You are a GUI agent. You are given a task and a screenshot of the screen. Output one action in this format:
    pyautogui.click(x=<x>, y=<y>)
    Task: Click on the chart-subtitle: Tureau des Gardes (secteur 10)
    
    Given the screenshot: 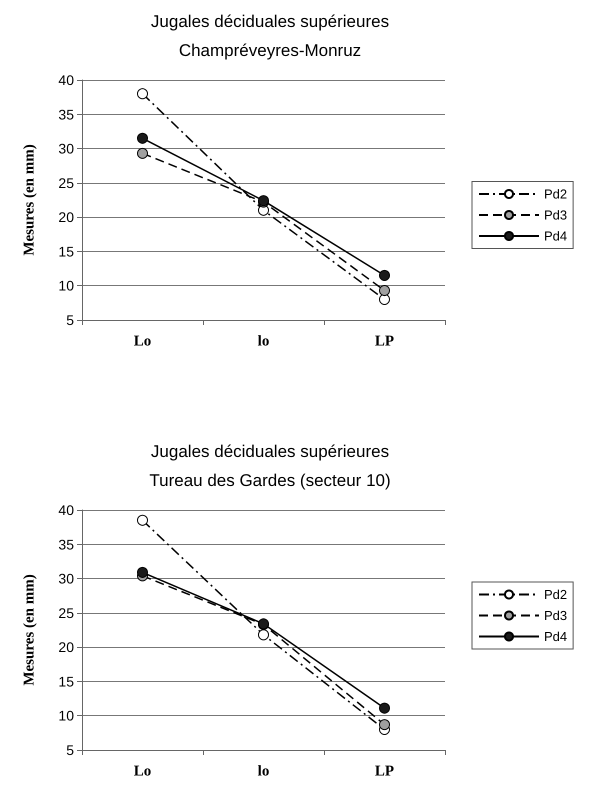 What is the action you would take?
    pyautogui.click(x=270, y=480)
    